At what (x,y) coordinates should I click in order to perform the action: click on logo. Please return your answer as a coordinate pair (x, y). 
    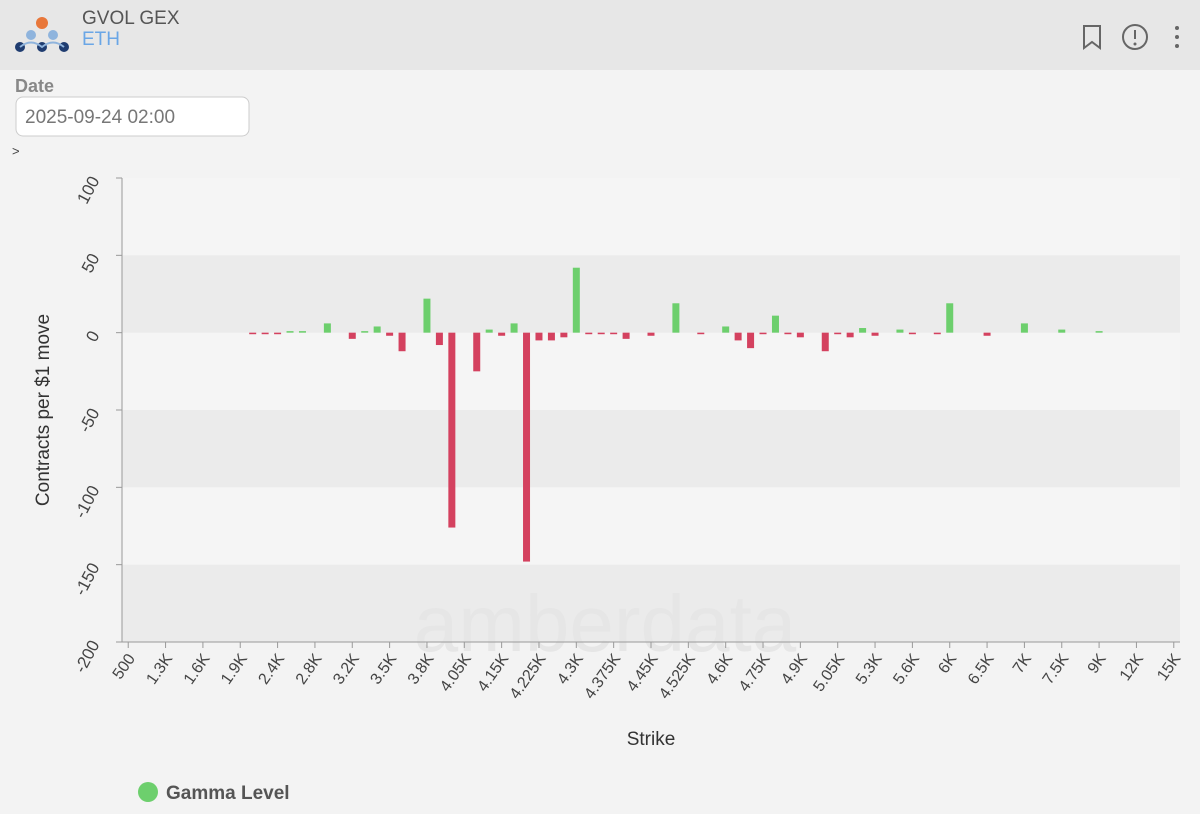
    Looking at the image, I should click on (42, 34).